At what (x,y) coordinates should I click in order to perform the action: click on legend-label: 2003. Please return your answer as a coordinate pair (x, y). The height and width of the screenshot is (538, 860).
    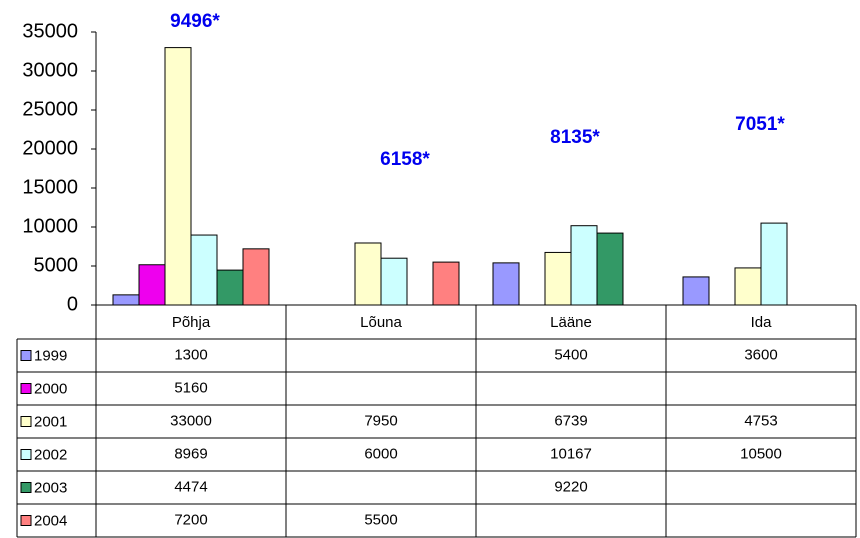
    Looking at the image, I should click on (50, 487).